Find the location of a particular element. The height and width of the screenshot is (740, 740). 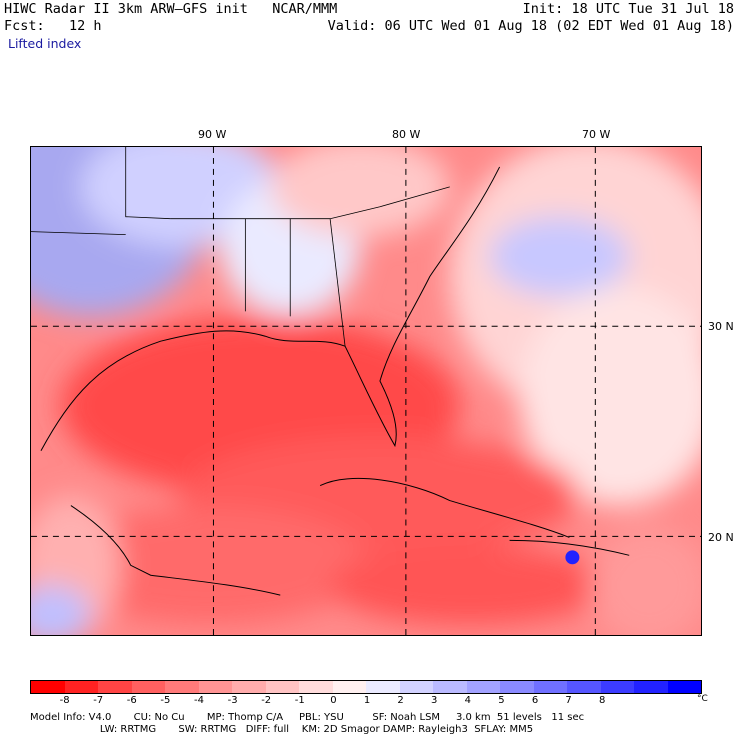

colorbar-tick-label: 3 is located at coordinates (434, 700).